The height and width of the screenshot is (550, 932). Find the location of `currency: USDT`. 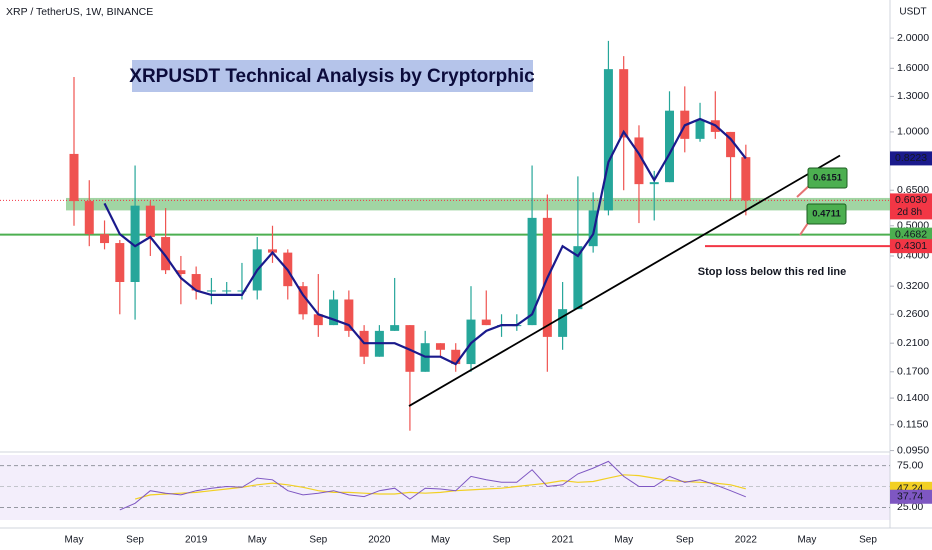

currency: USDT is located at coordinates (912, 12).